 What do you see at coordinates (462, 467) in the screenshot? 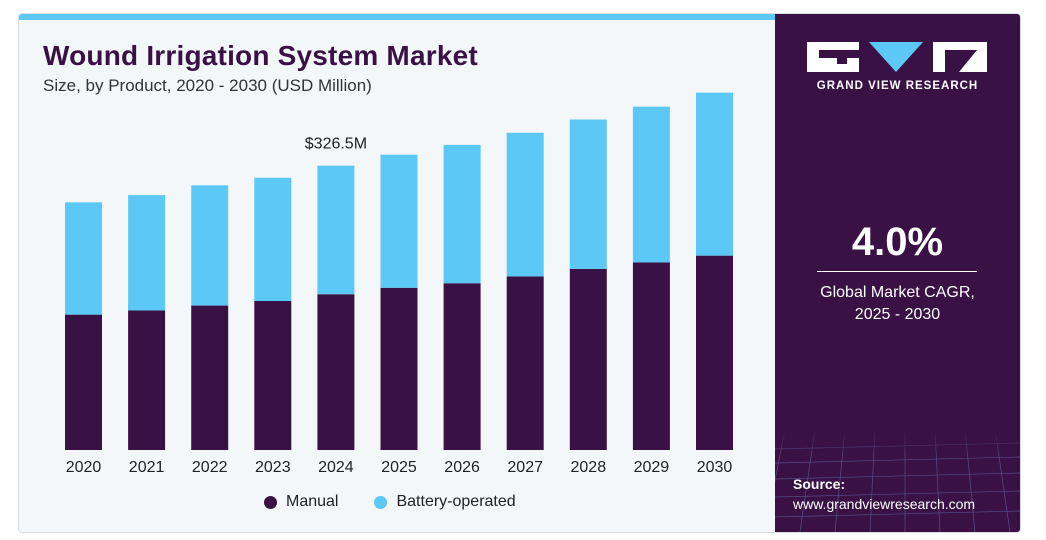
I see `x-tick-label-2026: 2026` at bounding box center [462, 467].